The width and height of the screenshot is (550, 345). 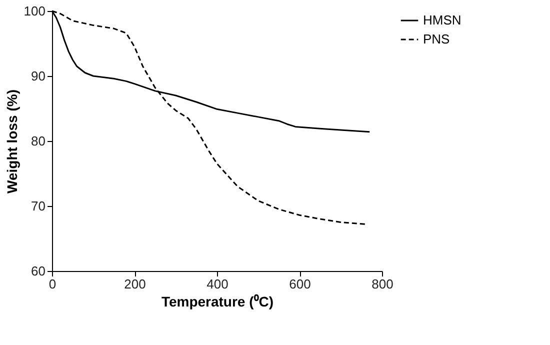 I want to click on x-tick-label: 0, so click(x=52, y=284).